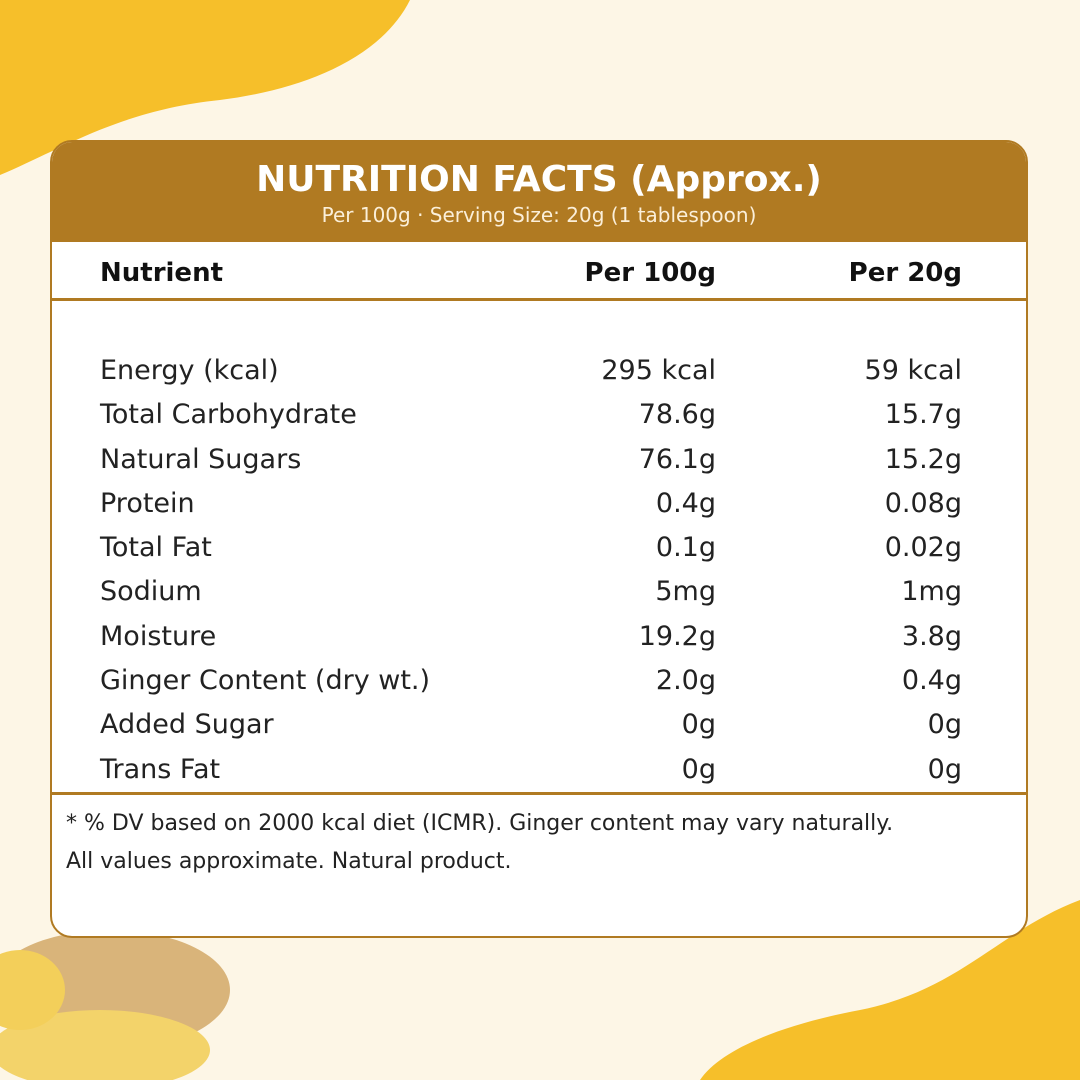 This screenshot has height=1080, width=1080. I want to click on cell: 78.6g, so click(677, 415).